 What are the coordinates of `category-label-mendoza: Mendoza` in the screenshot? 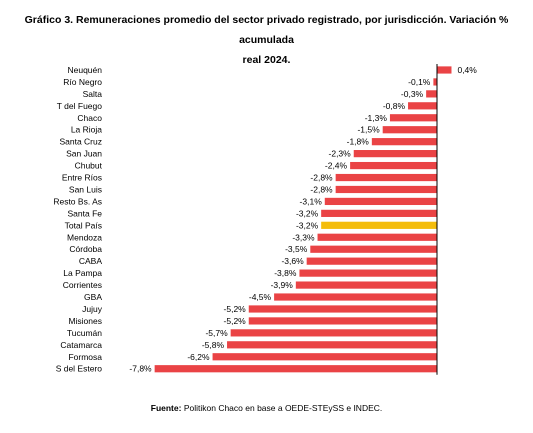 It's located at (84, 237).